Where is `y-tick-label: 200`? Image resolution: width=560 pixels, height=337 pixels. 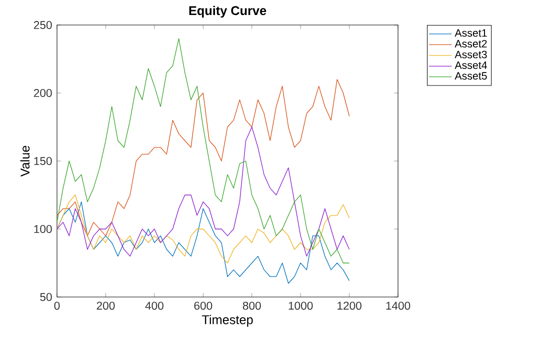 y-tick-label: 200 is located at coordinates (43, 93).